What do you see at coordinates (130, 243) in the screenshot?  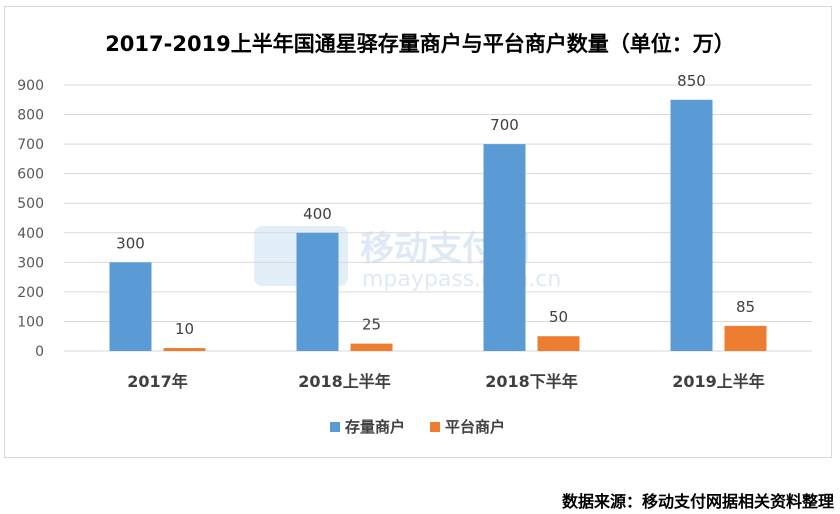 I see `data-label: 300` at bounding box center [130, 243].